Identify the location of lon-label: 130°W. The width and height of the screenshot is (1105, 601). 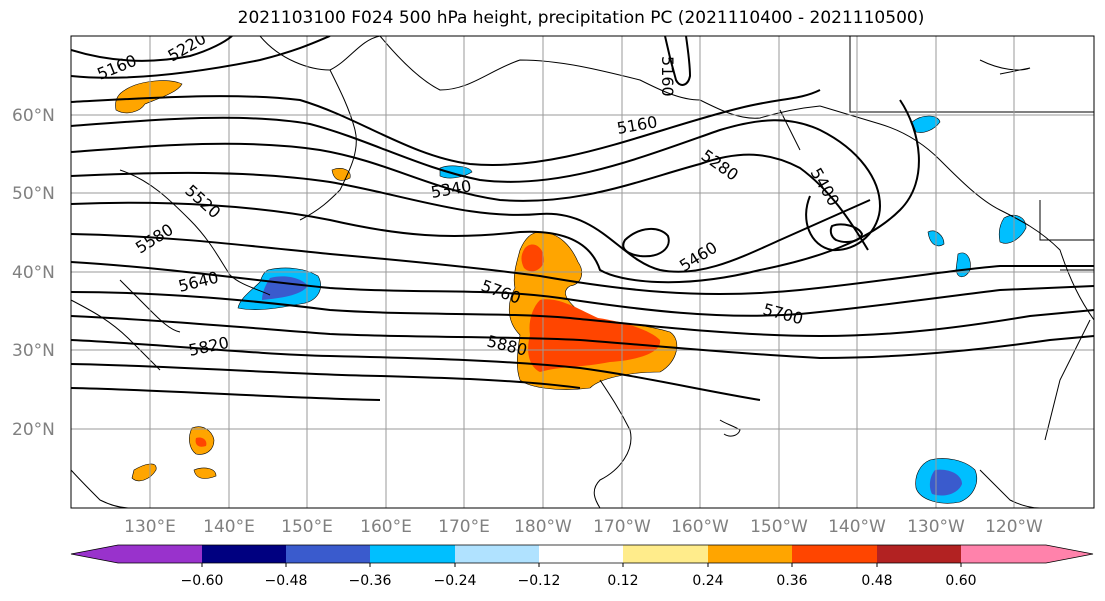
(936, 527).